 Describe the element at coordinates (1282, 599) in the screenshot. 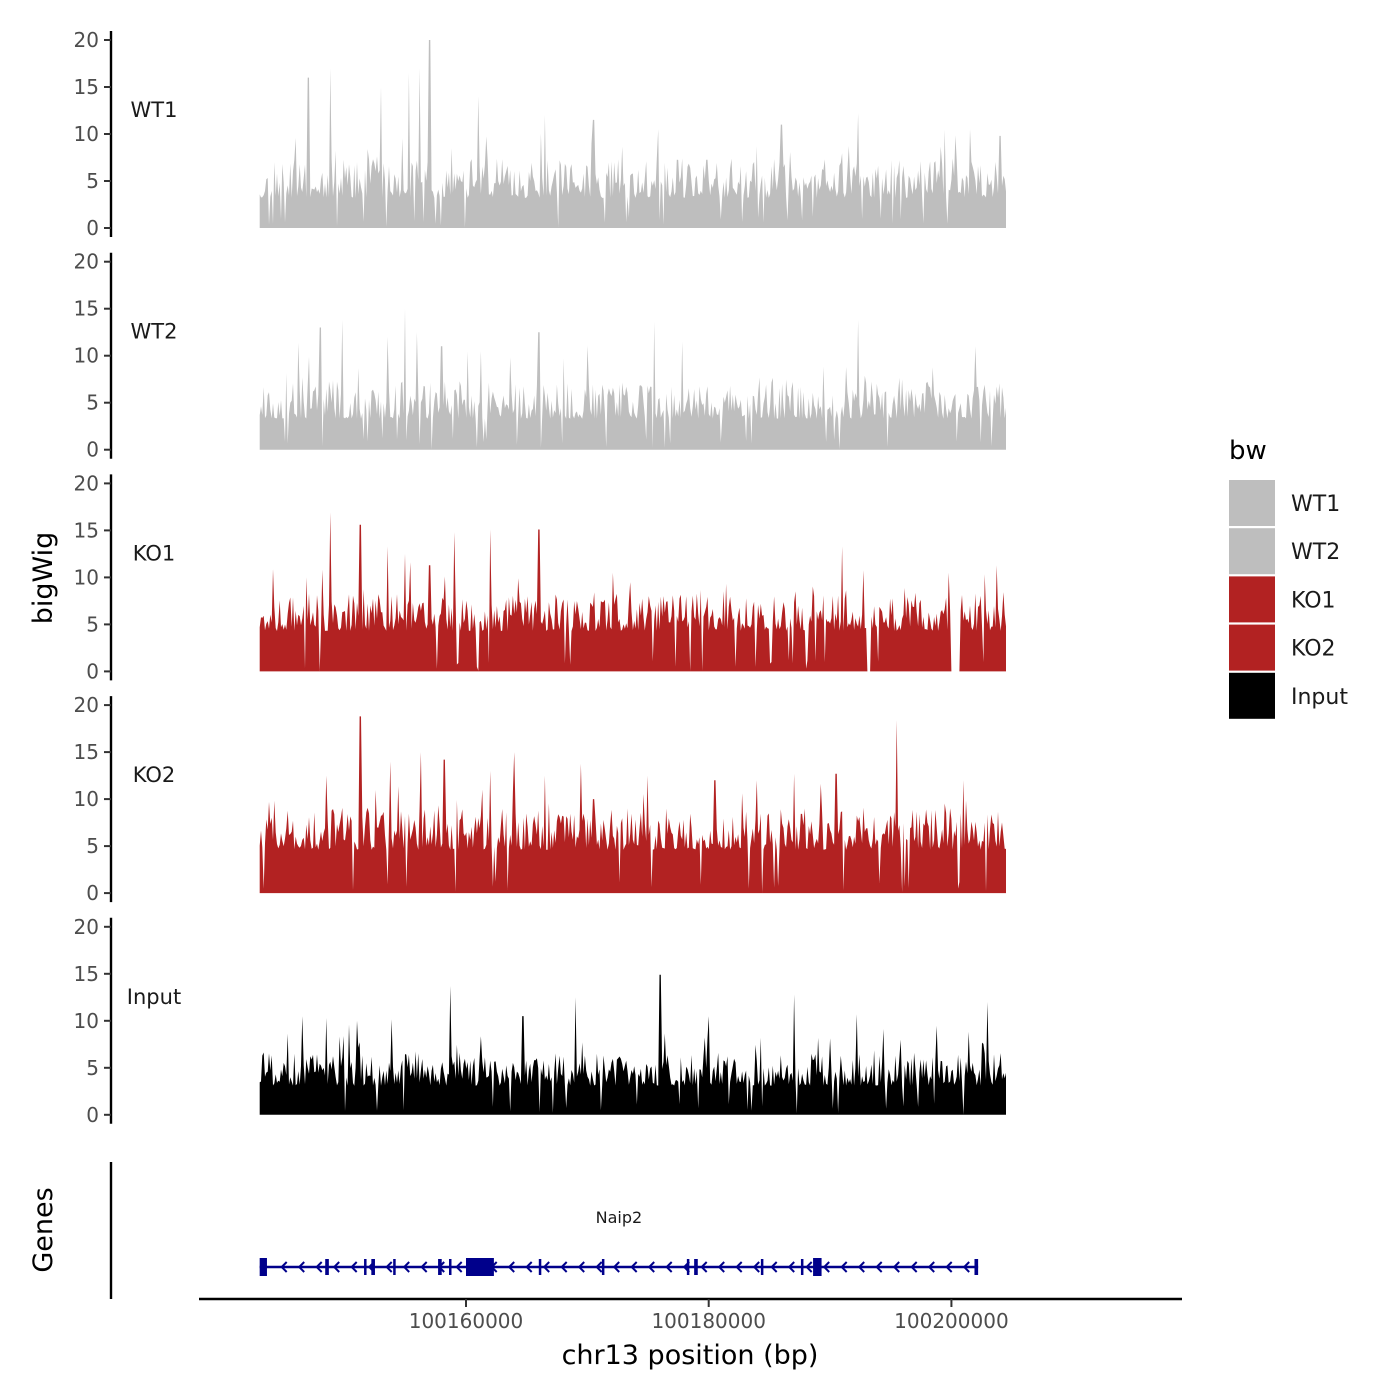

I see `legend-item-ko1: KO1` at that location.